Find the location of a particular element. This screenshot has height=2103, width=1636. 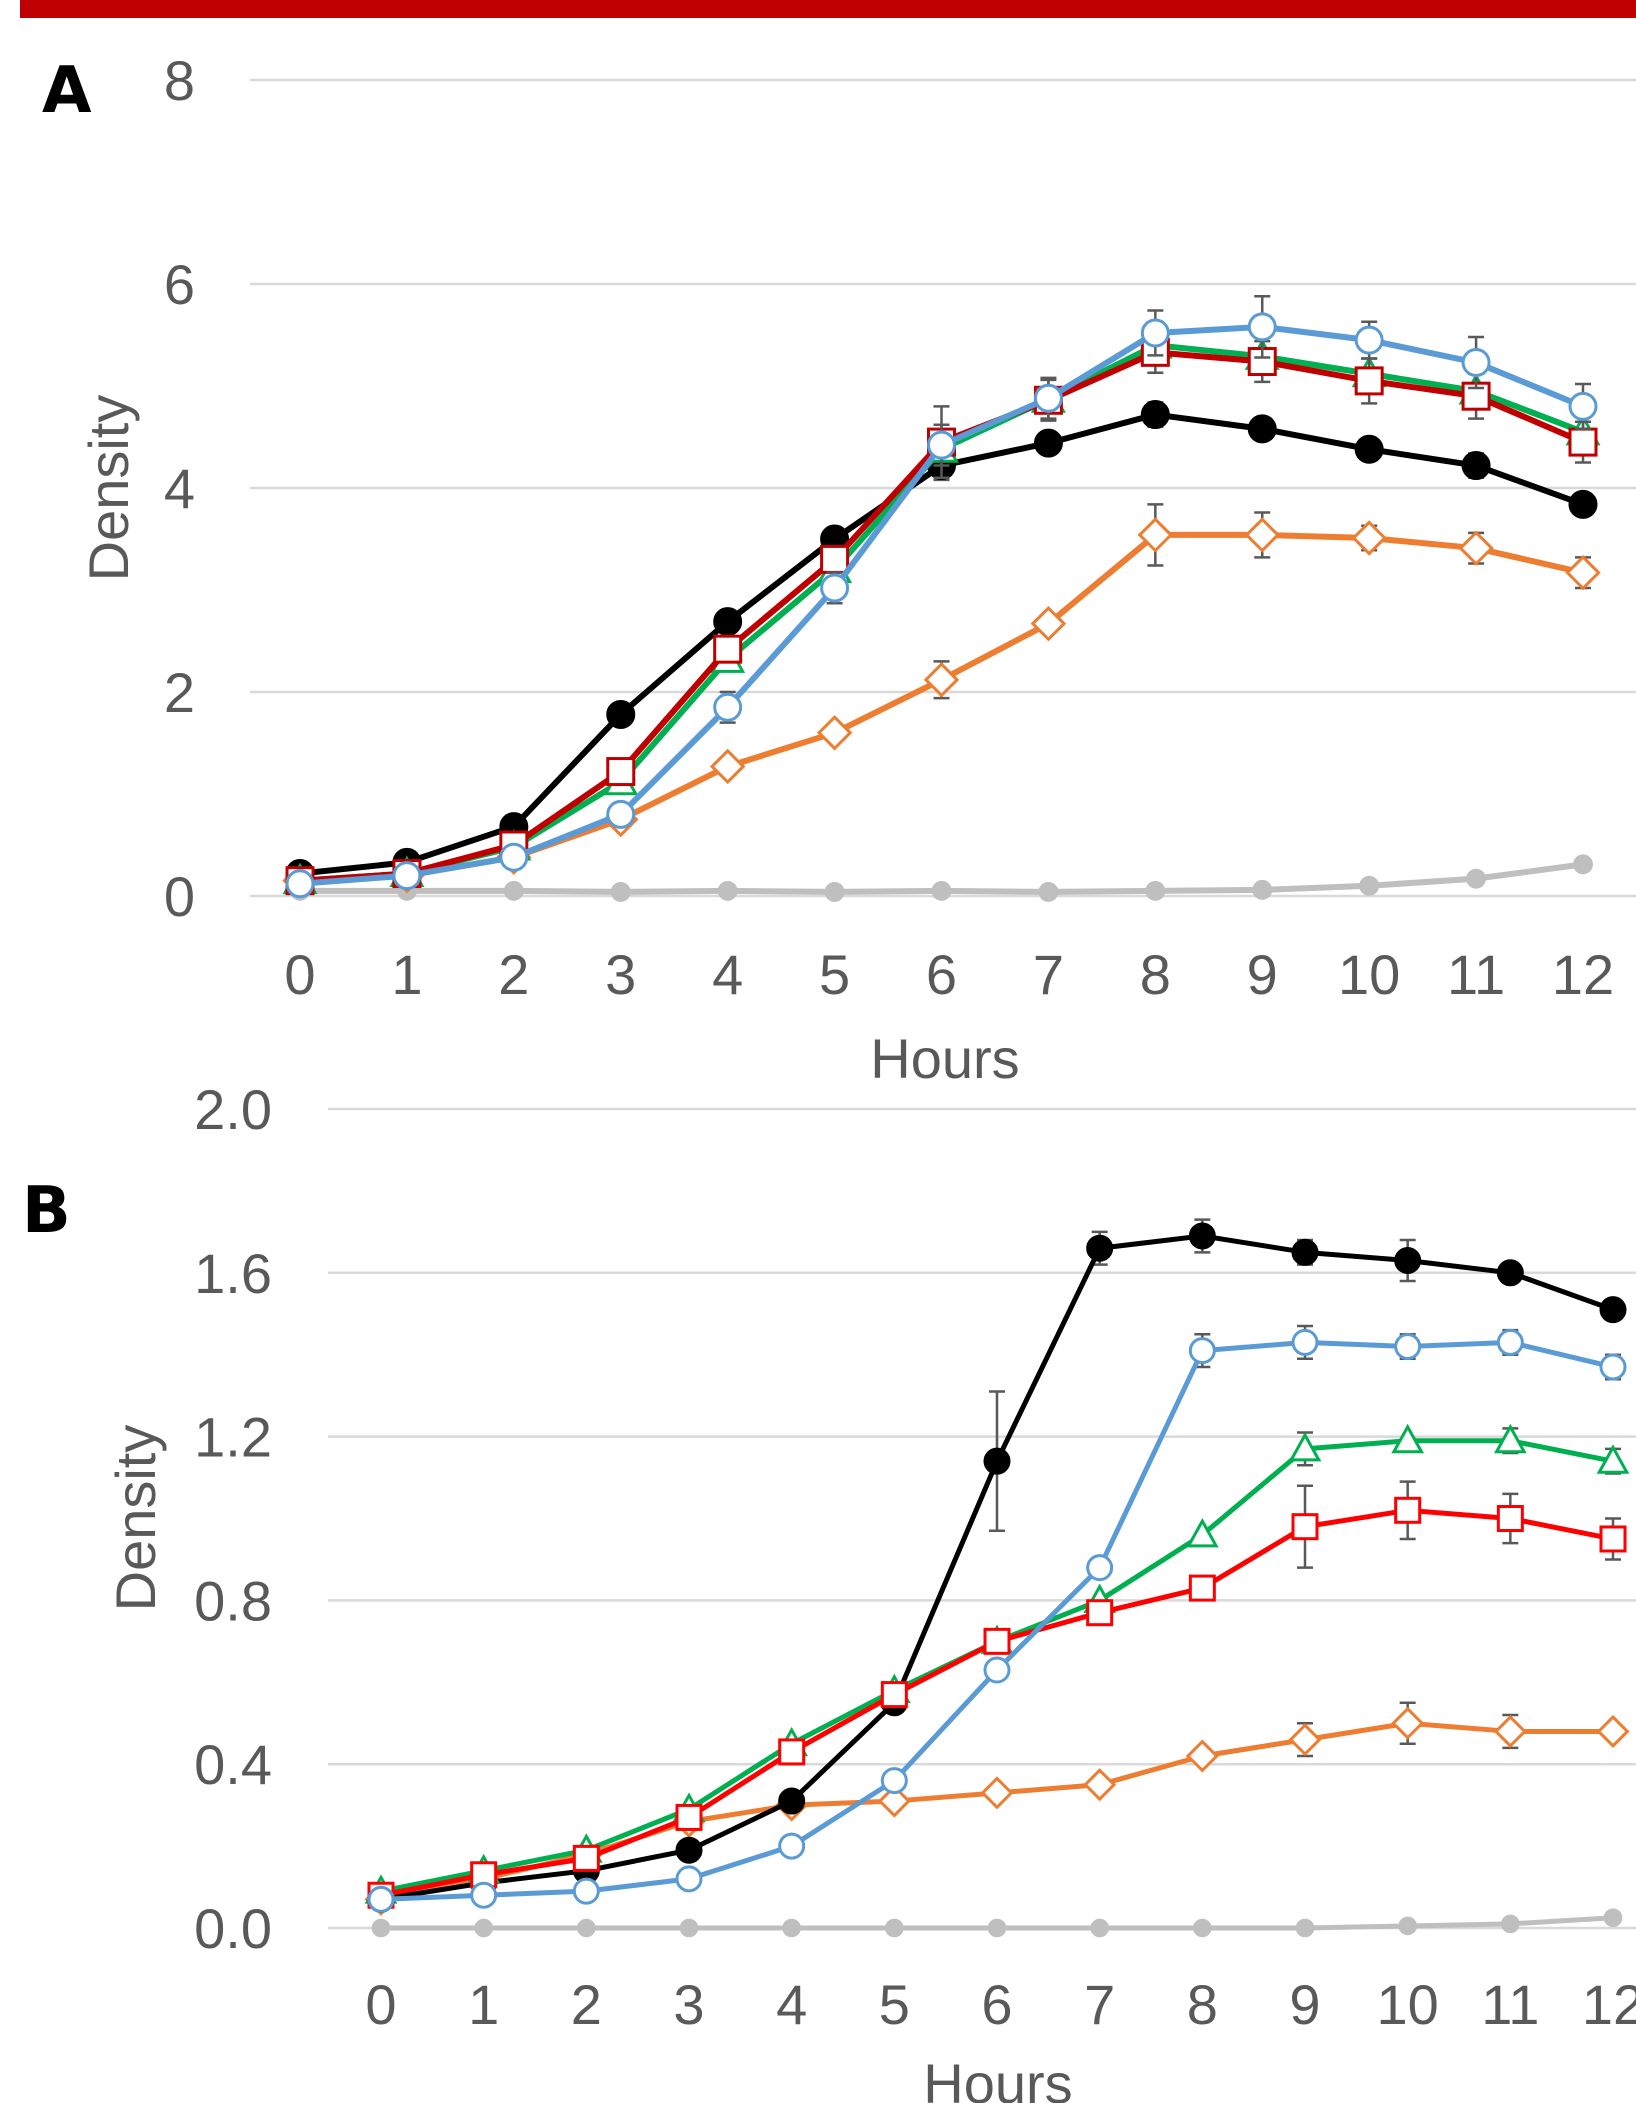

panel-a-y-tick-label: 8 is located at coordinates (179, 80).